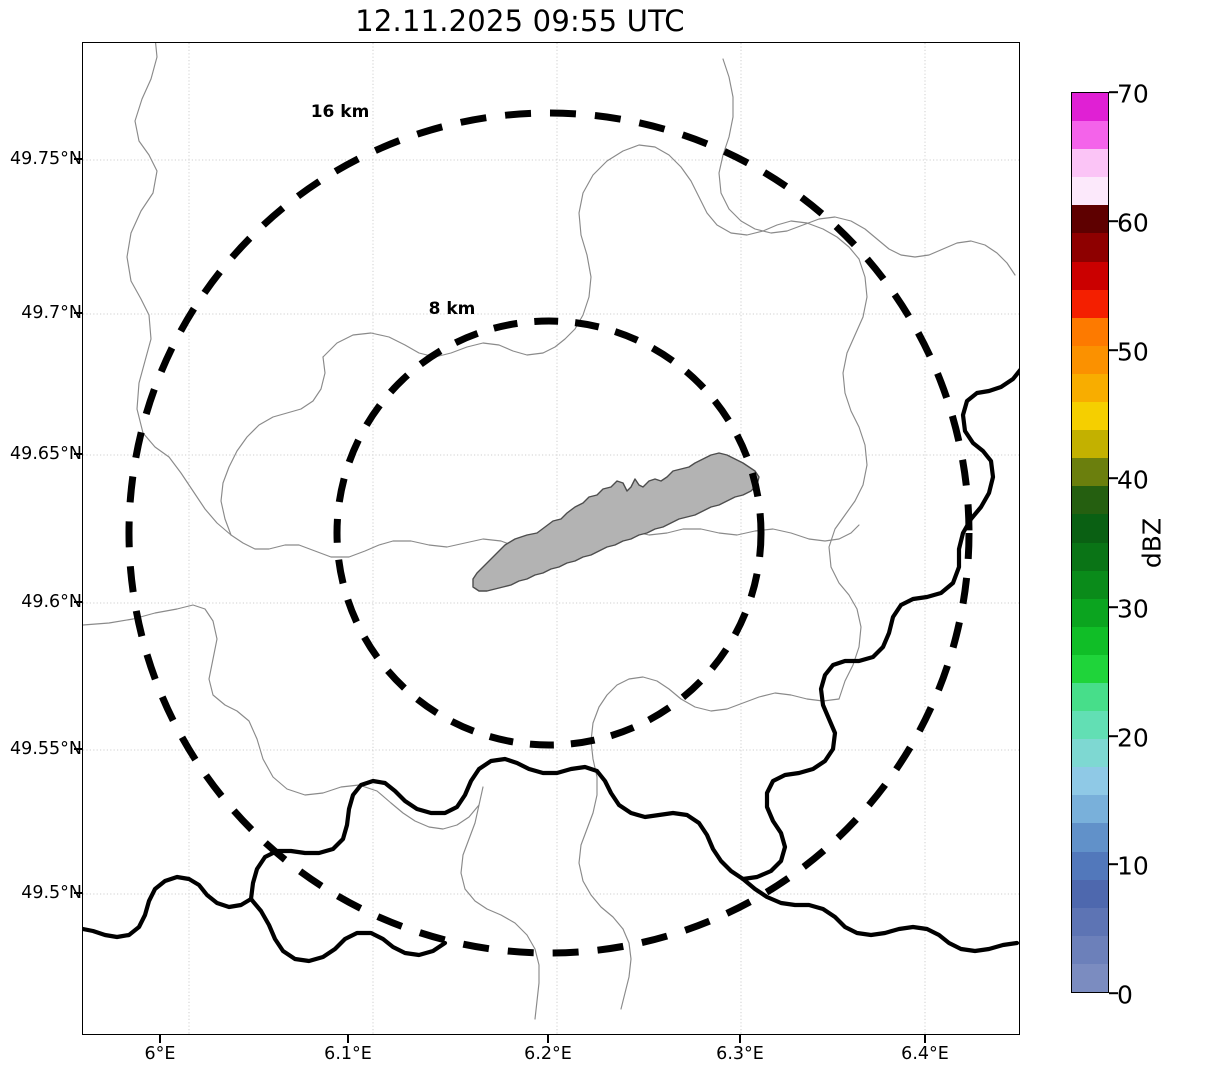 The width and height of the screenshot is (1207, 1073). What do you see at coordinates (740, 1054) in the screenshot?
I see `x-tick-label-3: 6.3°E` at bounding box center [740, 1054].